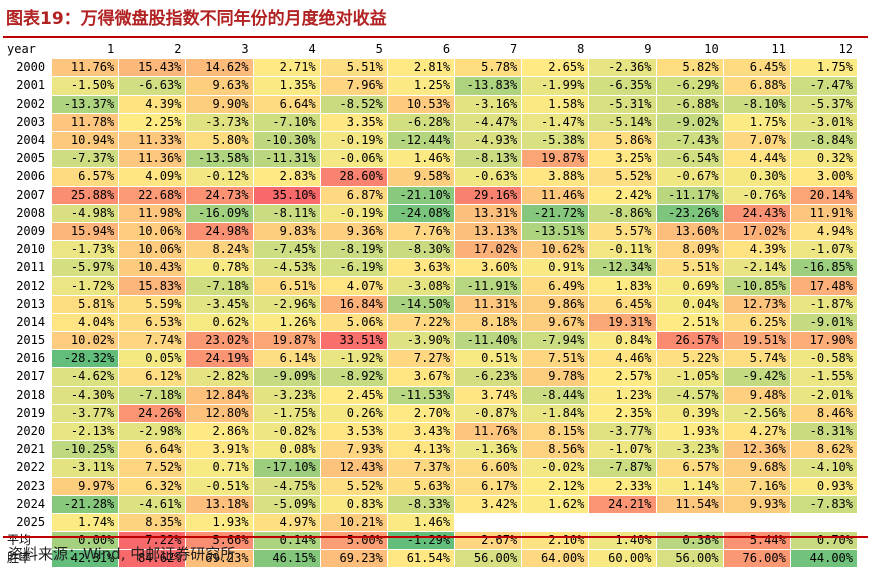 The height and width of the screenshot is (572, 873). I want to click on year-label: 2012, so click(27, 286).